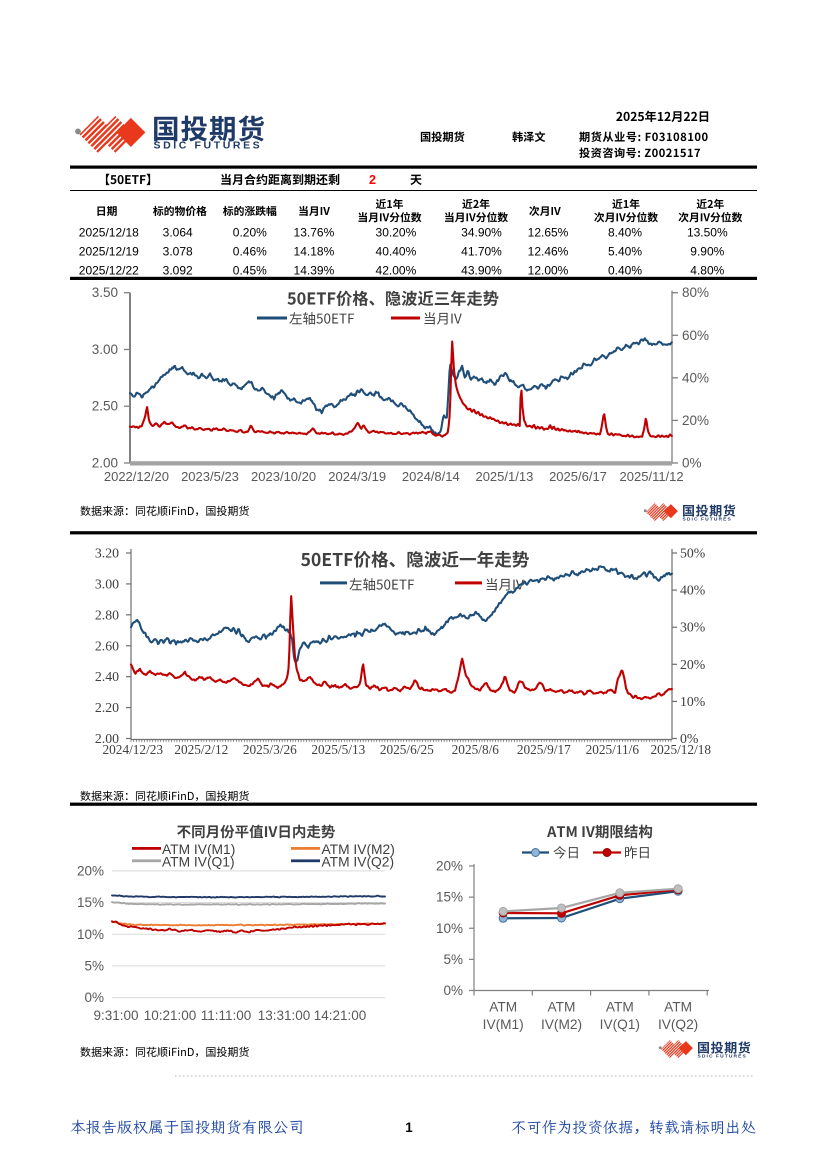 The image size is (826, 1169). Describe the element at coordinates (358, 849) in the screenshot. I see `svg-text: ATM IV(M2)` at that location.